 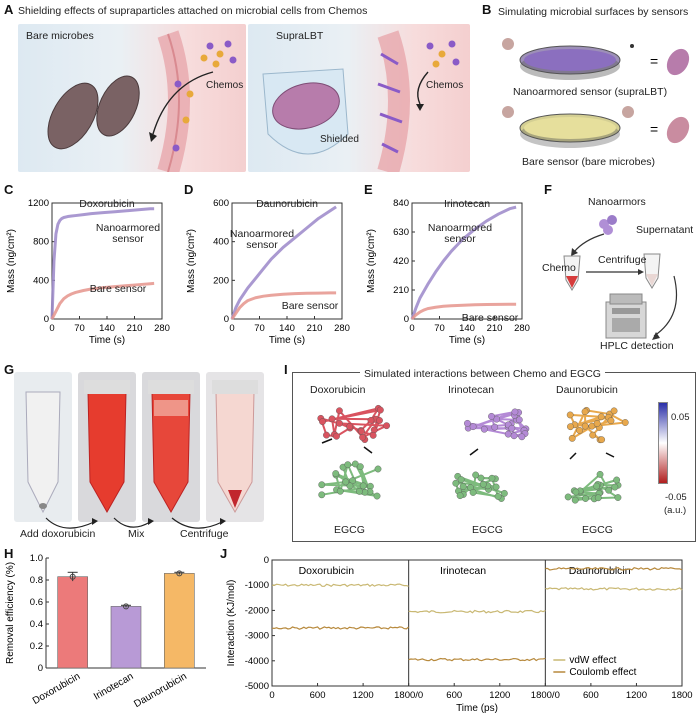 I want to click on egcg-2-bond, so click(x=469, y=484).